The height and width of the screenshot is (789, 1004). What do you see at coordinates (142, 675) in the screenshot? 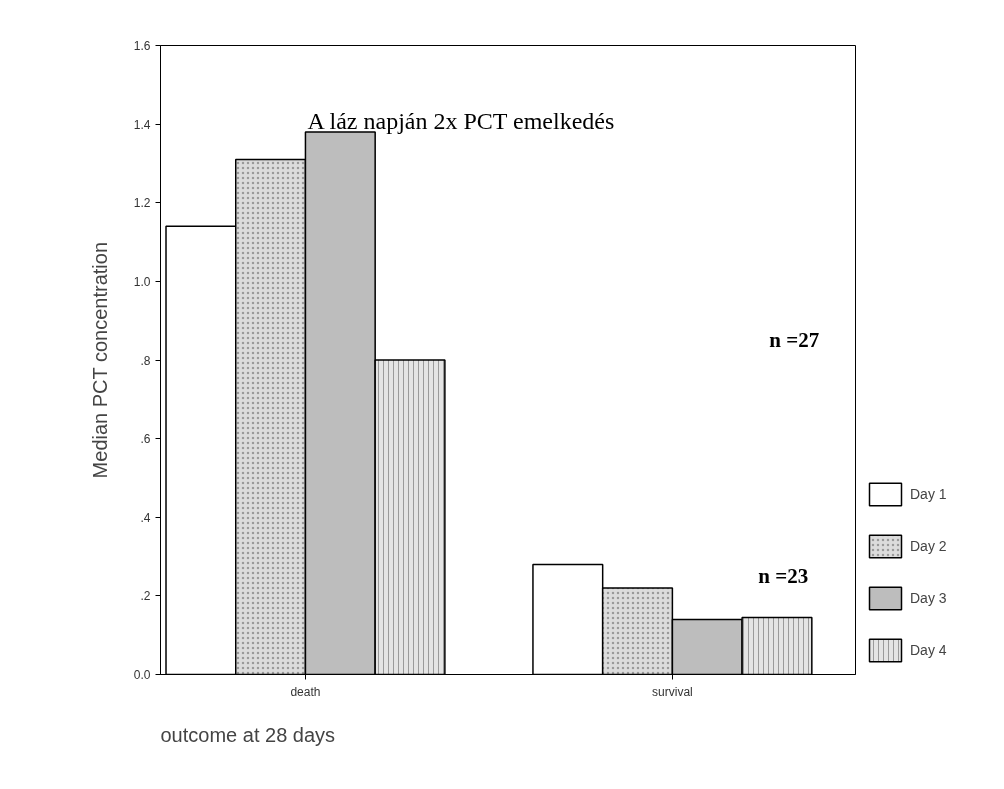
I see `y-tick-label: 0.0` at bounding box center [142, 675].